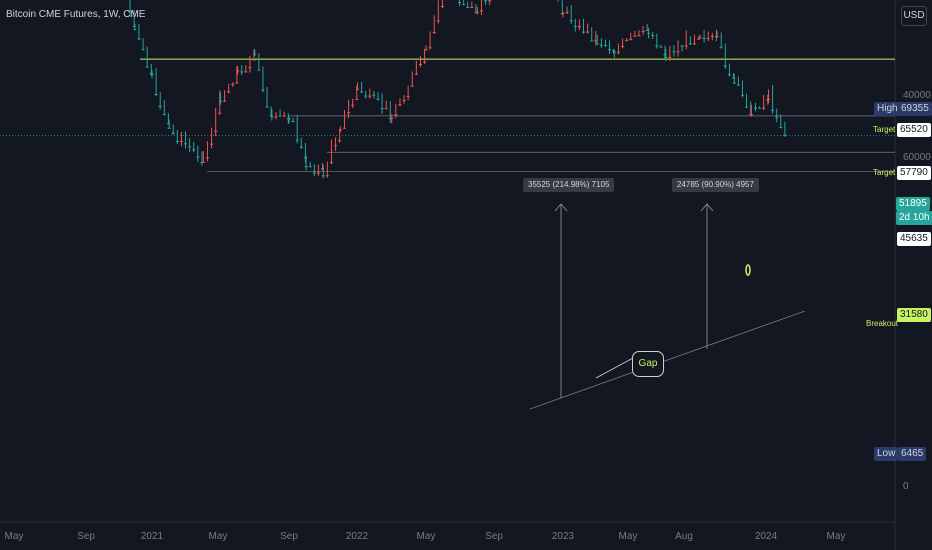  Describe the element at coordinates (914, 239) in the screenshot. I see `resistance-value: 45635` at that location.